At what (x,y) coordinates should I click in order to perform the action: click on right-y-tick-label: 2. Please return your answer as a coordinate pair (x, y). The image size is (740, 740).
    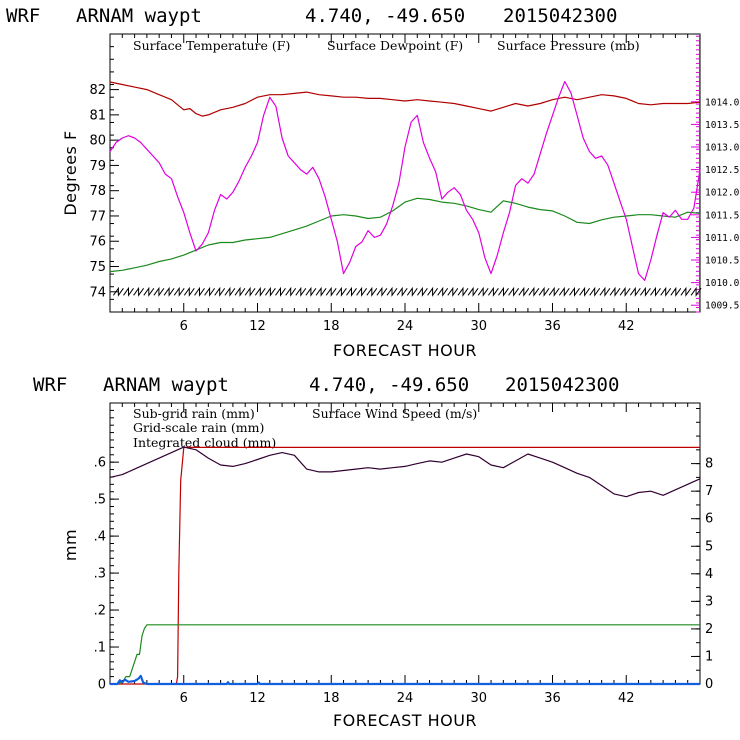
    Looking at the image, I should click on (709, 629).